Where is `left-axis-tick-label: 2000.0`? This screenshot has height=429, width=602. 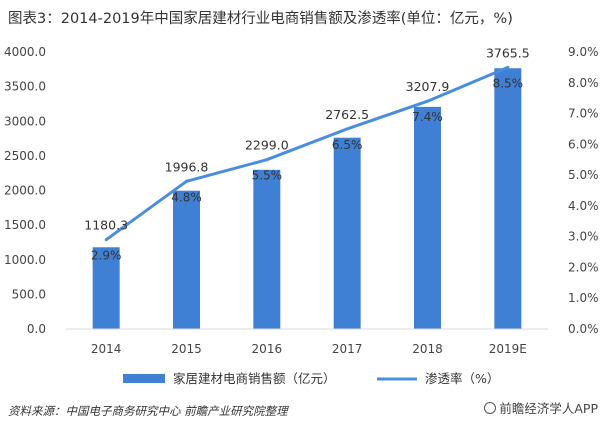 left-axis-tick-label: 2000.0 is located at coordinates (25, 191).